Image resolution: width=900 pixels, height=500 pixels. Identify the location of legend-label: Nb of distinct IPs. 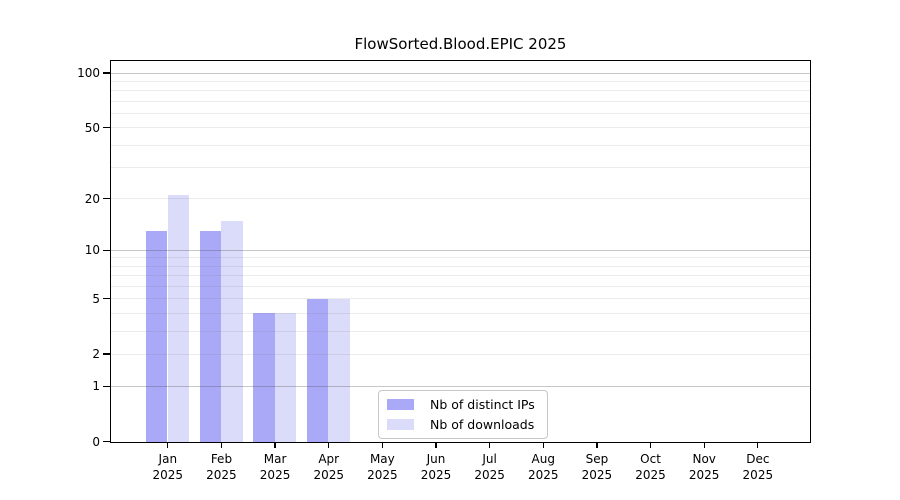
(482, 404).